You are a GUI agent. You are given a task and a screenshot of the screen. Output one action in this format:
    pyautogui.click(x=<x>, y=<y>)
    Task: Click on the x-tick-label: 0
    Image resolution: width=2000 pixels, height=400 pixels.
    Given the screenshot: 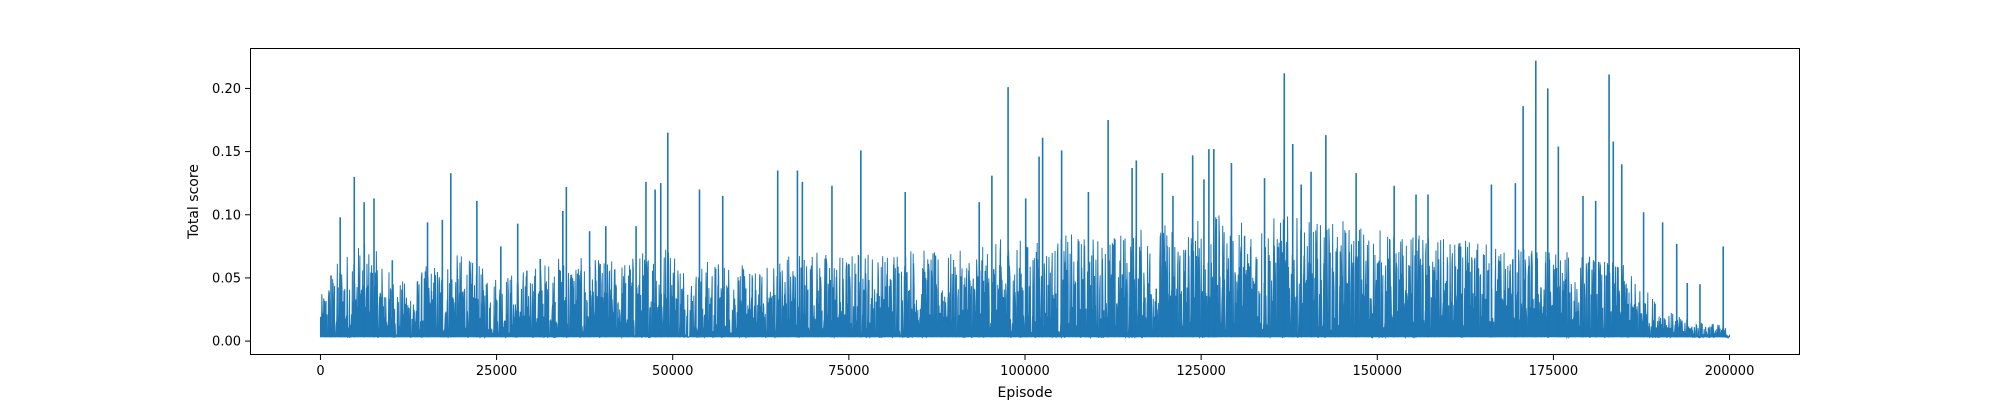 What is the action you would take?
    pyautogui.click(x=320, y=371)
    